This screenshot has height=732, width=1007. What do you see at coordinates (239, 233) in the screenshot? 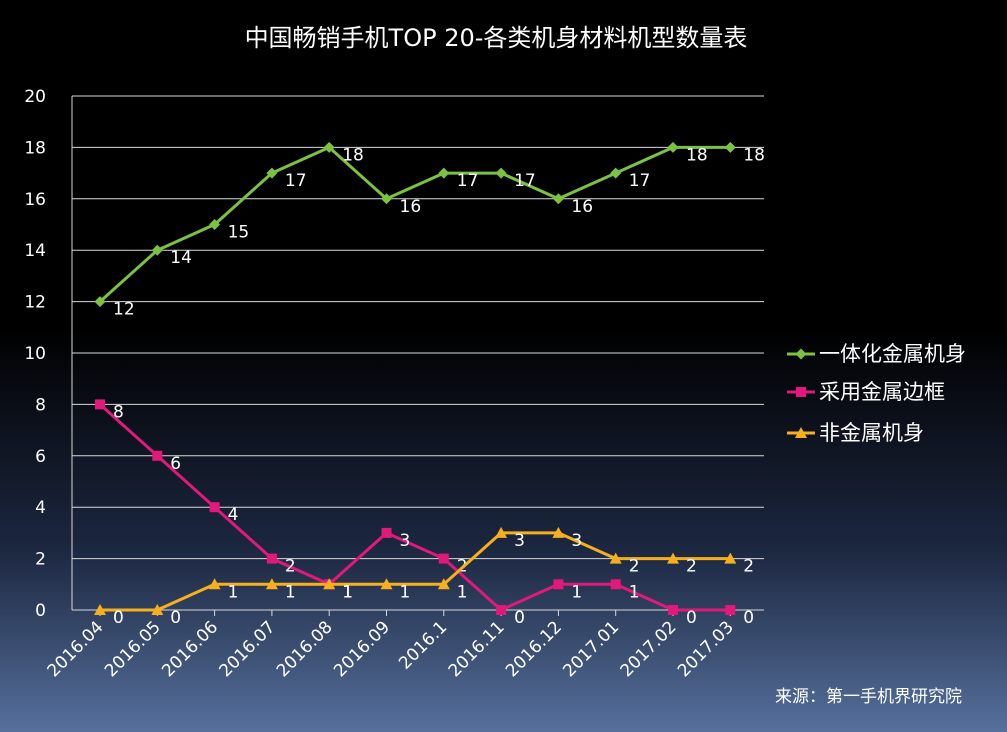
I see `data-label: 15` at bounding box center [239, 233].